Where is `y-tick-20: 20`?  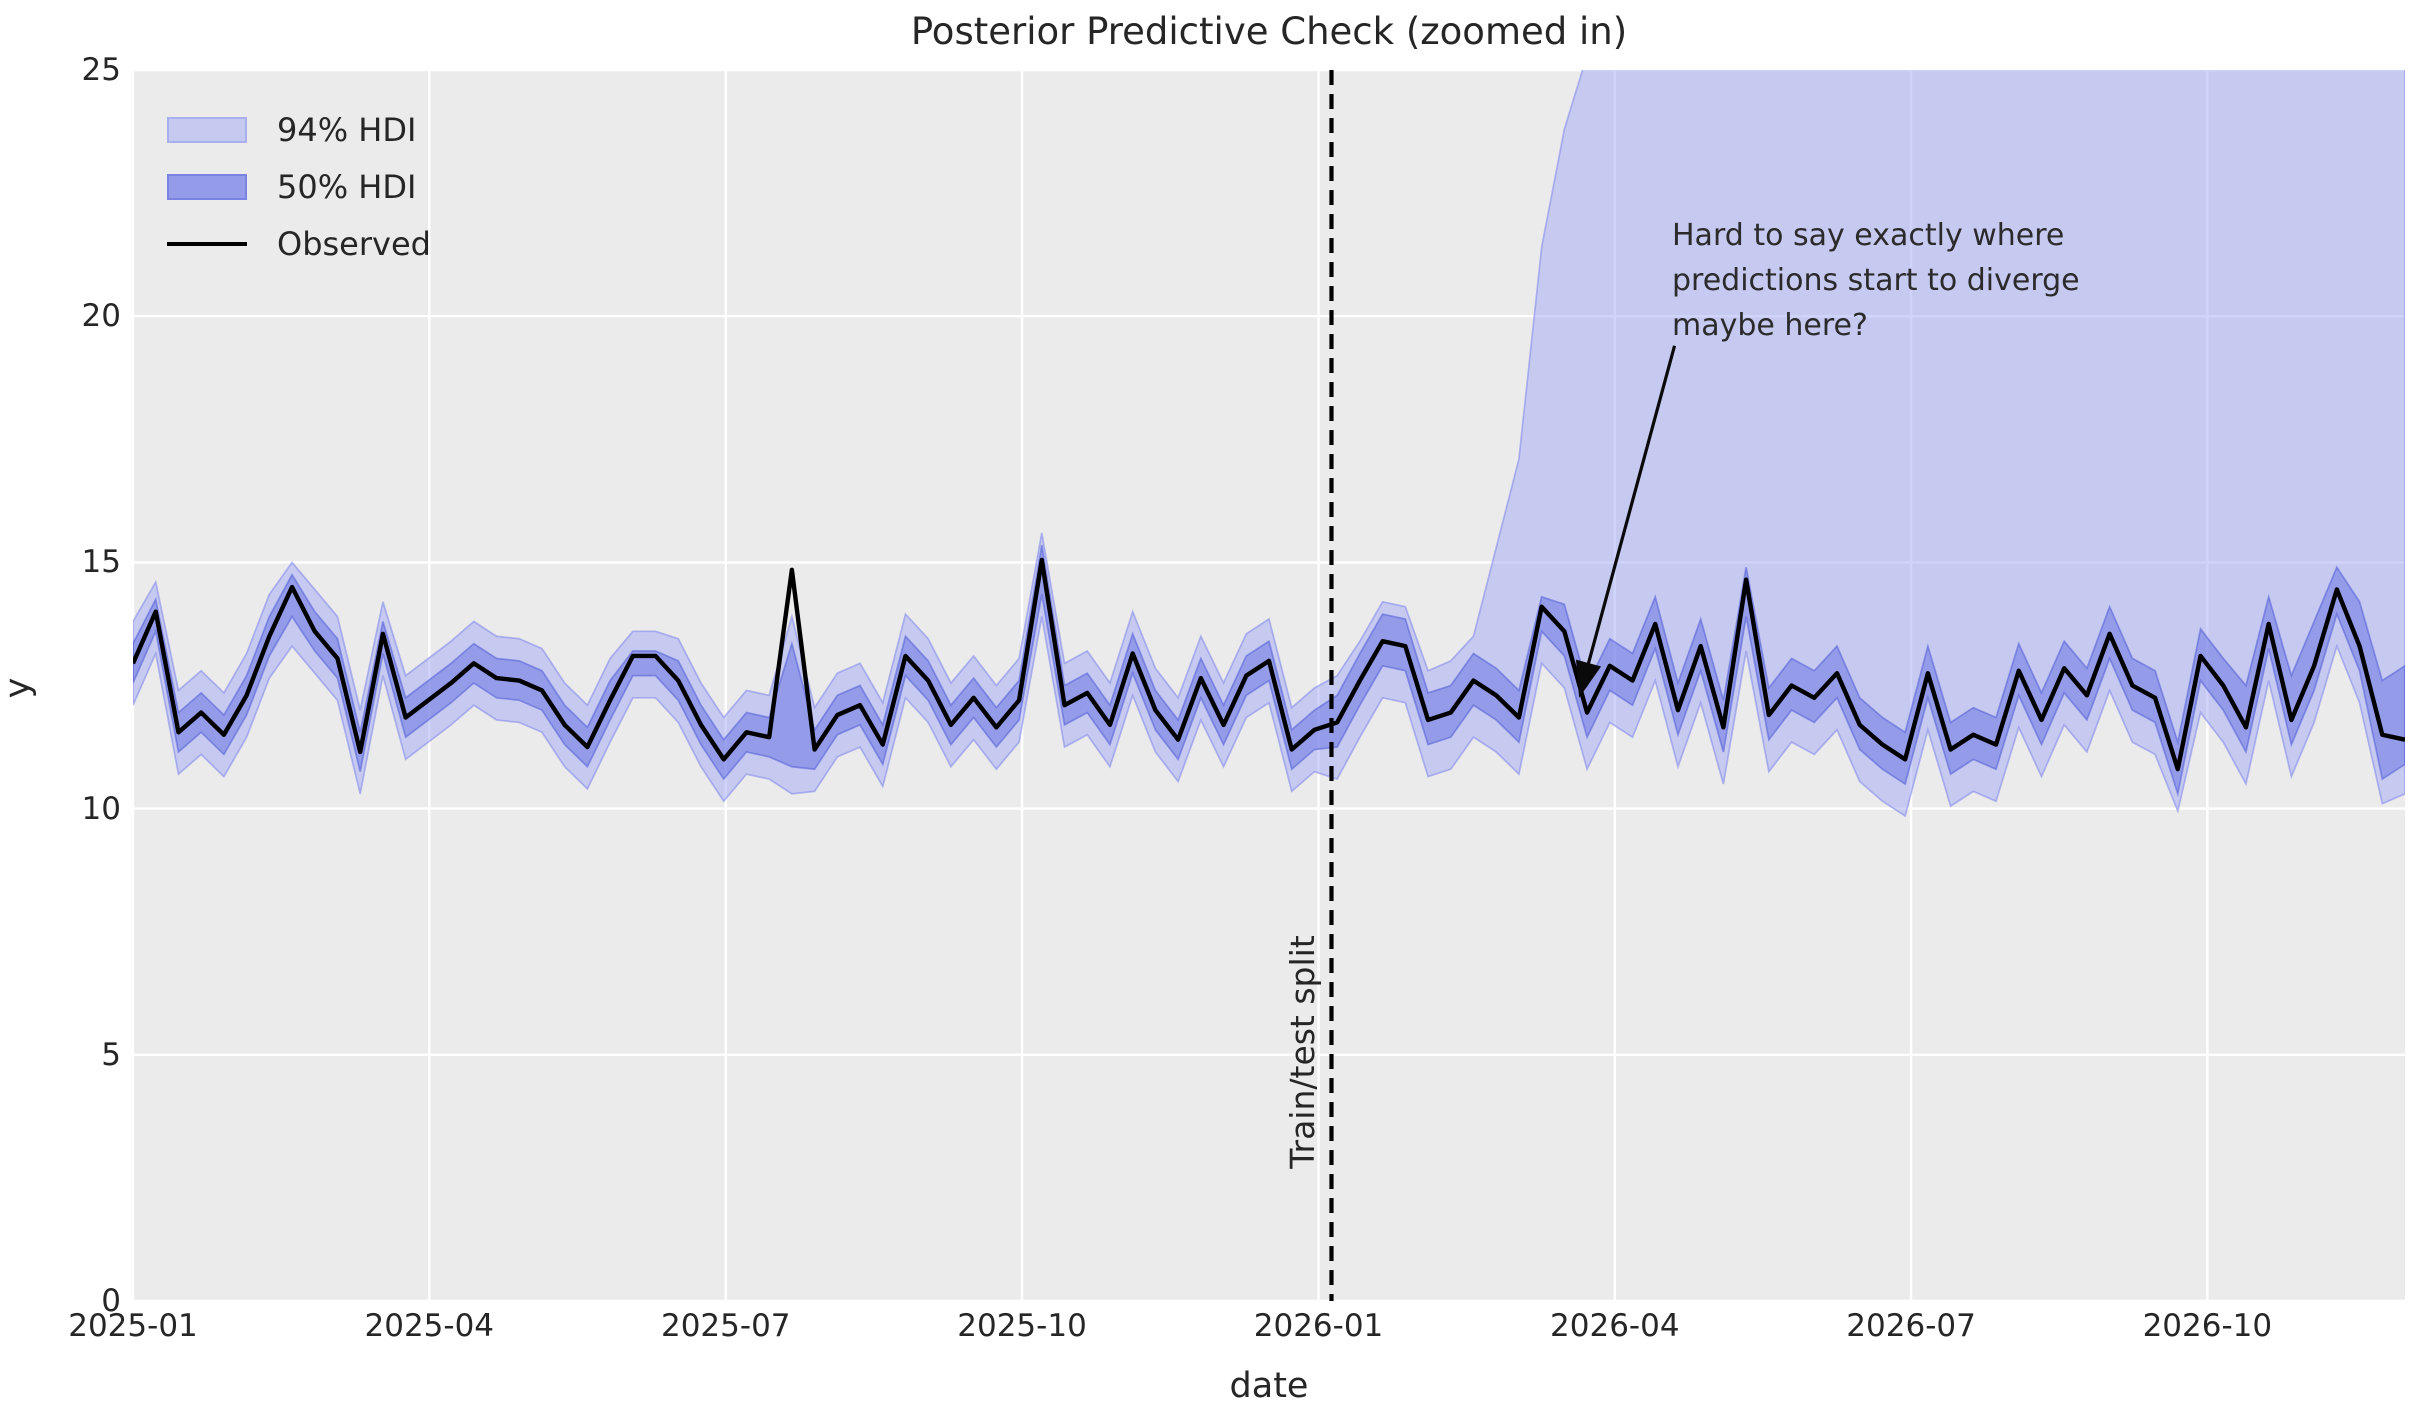
y-tick-20: 20 is located at coordinates (101, 316).